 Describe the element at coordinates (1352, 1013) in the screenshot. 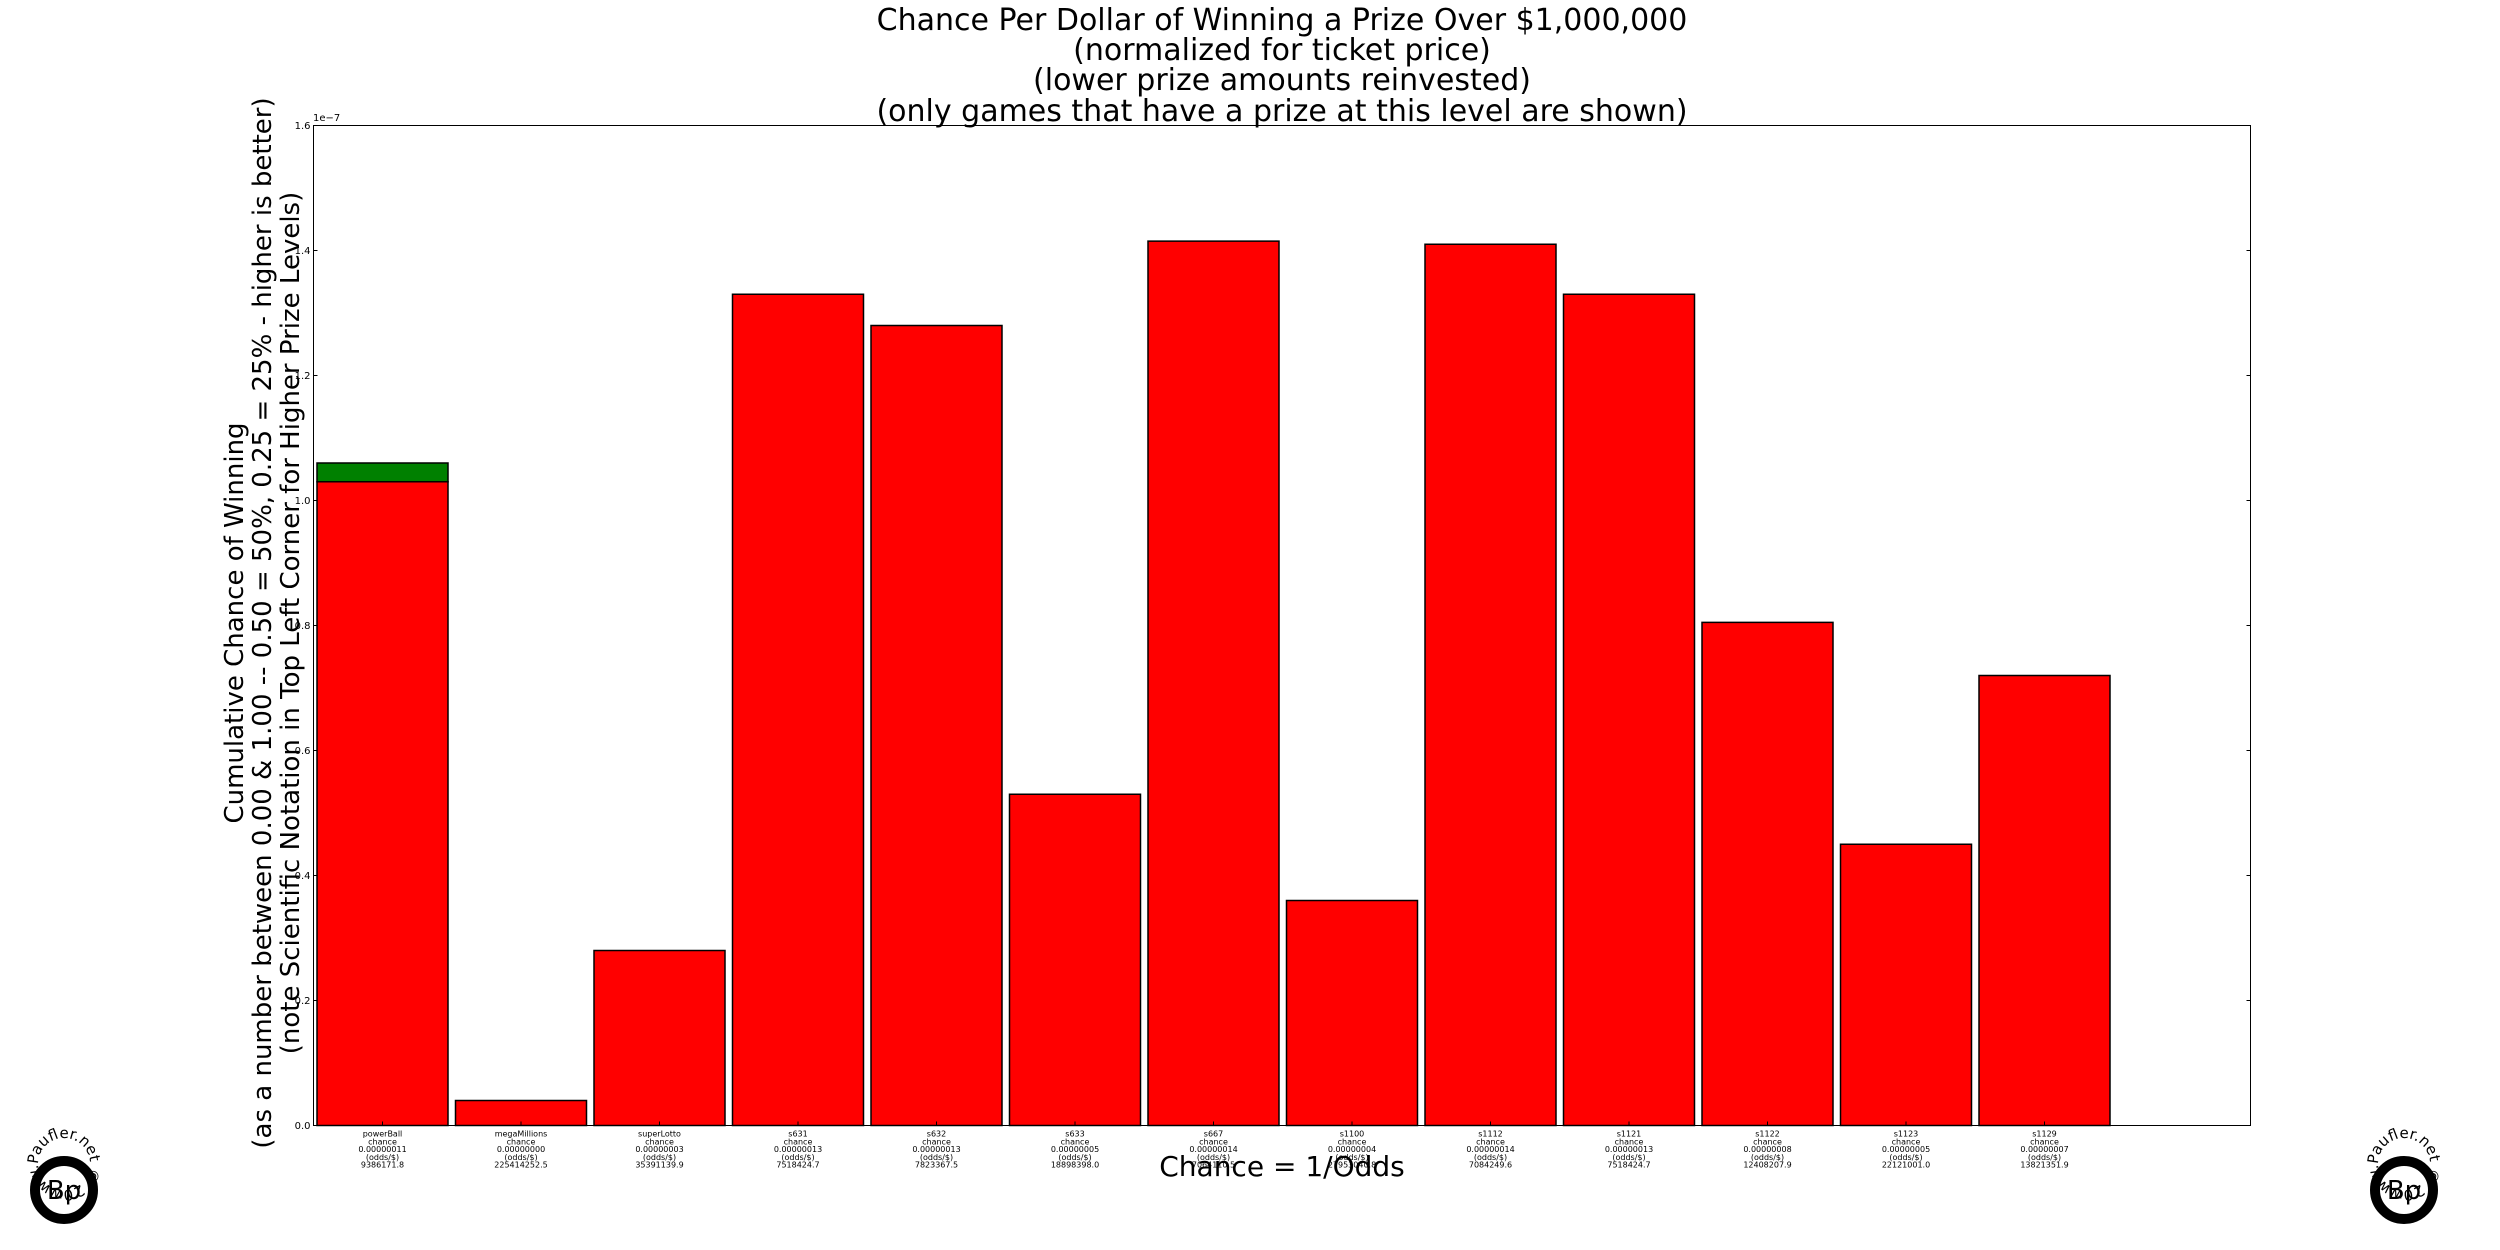

I see `bar-s1100` at that location.